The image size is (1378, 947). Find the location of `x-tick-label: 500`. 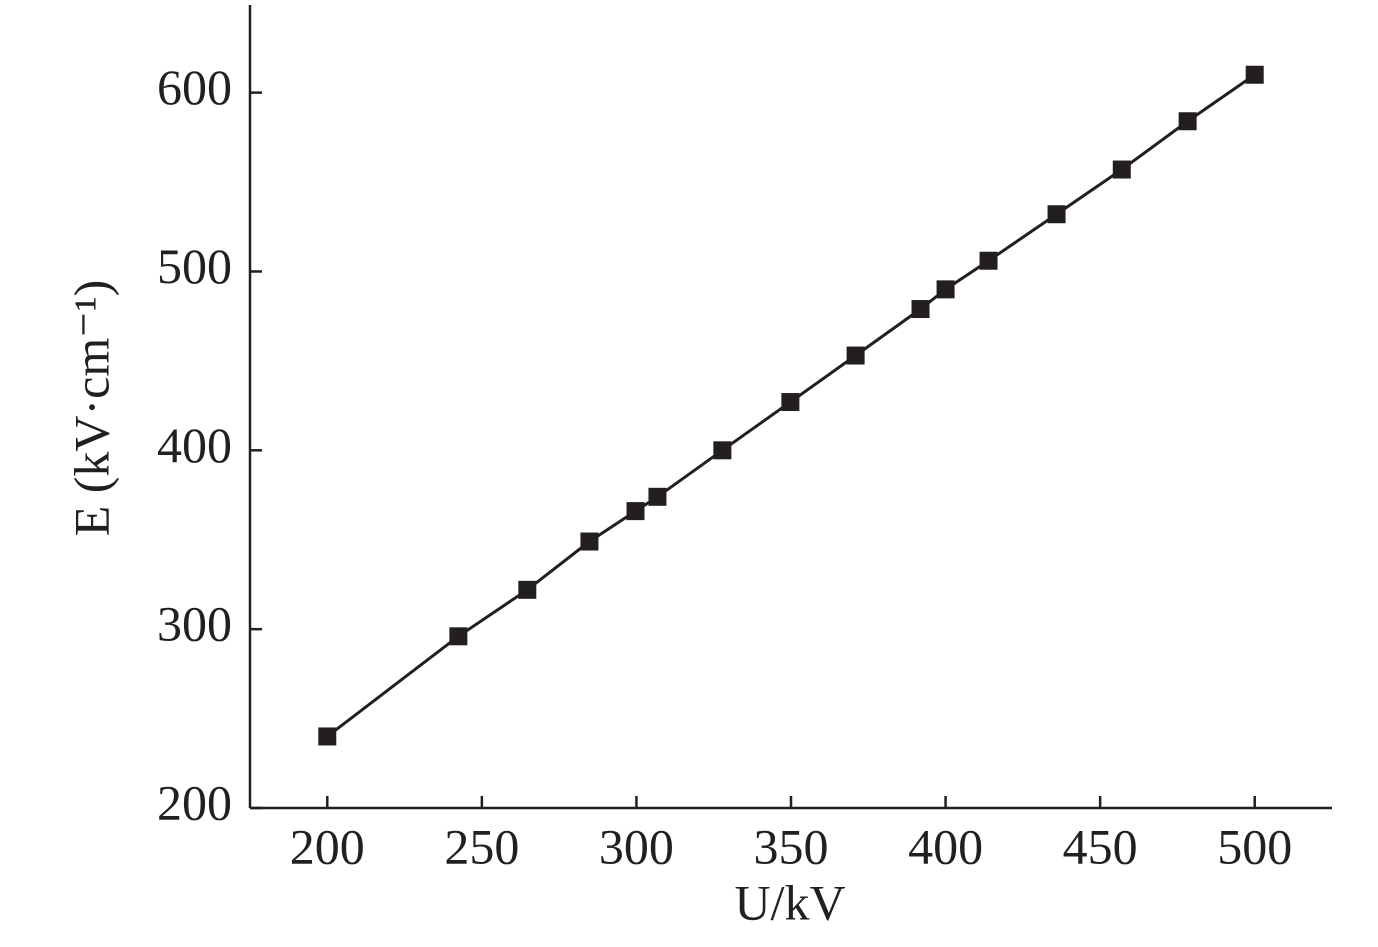

x-tick-label: 500 is located at coordinates (1254, 846).